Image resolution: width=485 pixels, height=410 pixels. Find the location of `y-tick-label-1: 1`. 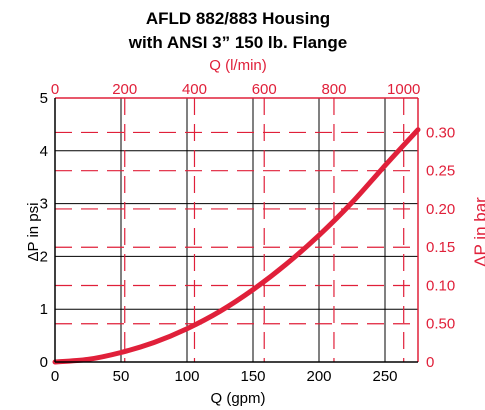

y-tick-label-1: 1 is located at coordinates (44, 309).